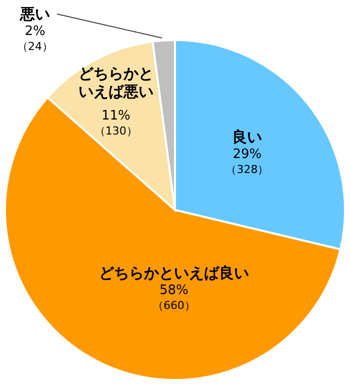 This screenshot has height=385, width=350. Describe the element at coordinates (116, 82) in the screenshot. I see `slice-label: どちらかといえば悪い` at that location.